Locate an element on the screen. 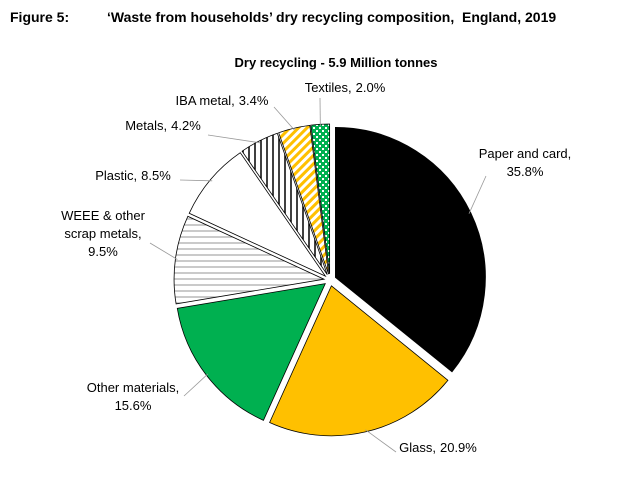  slice-label: Plastic, 8.5% is located at coordinates (133, 175).